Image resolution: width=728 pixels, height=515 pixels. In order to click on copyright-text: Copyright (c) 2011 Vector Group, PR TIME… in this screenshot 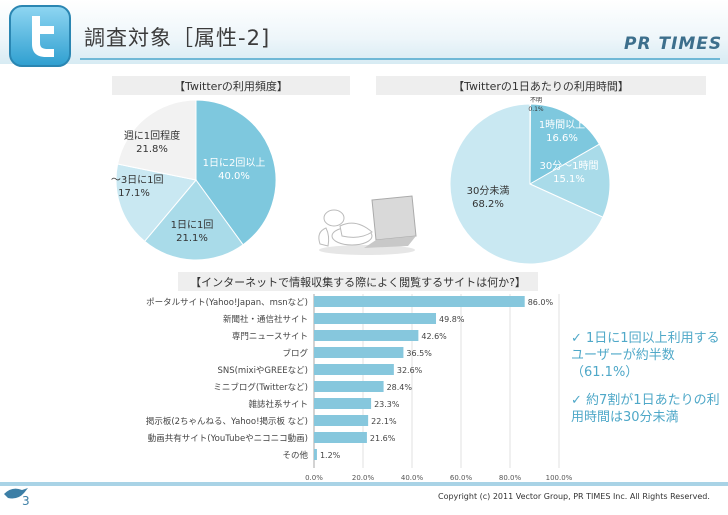, I will do `click(574, 496)`.